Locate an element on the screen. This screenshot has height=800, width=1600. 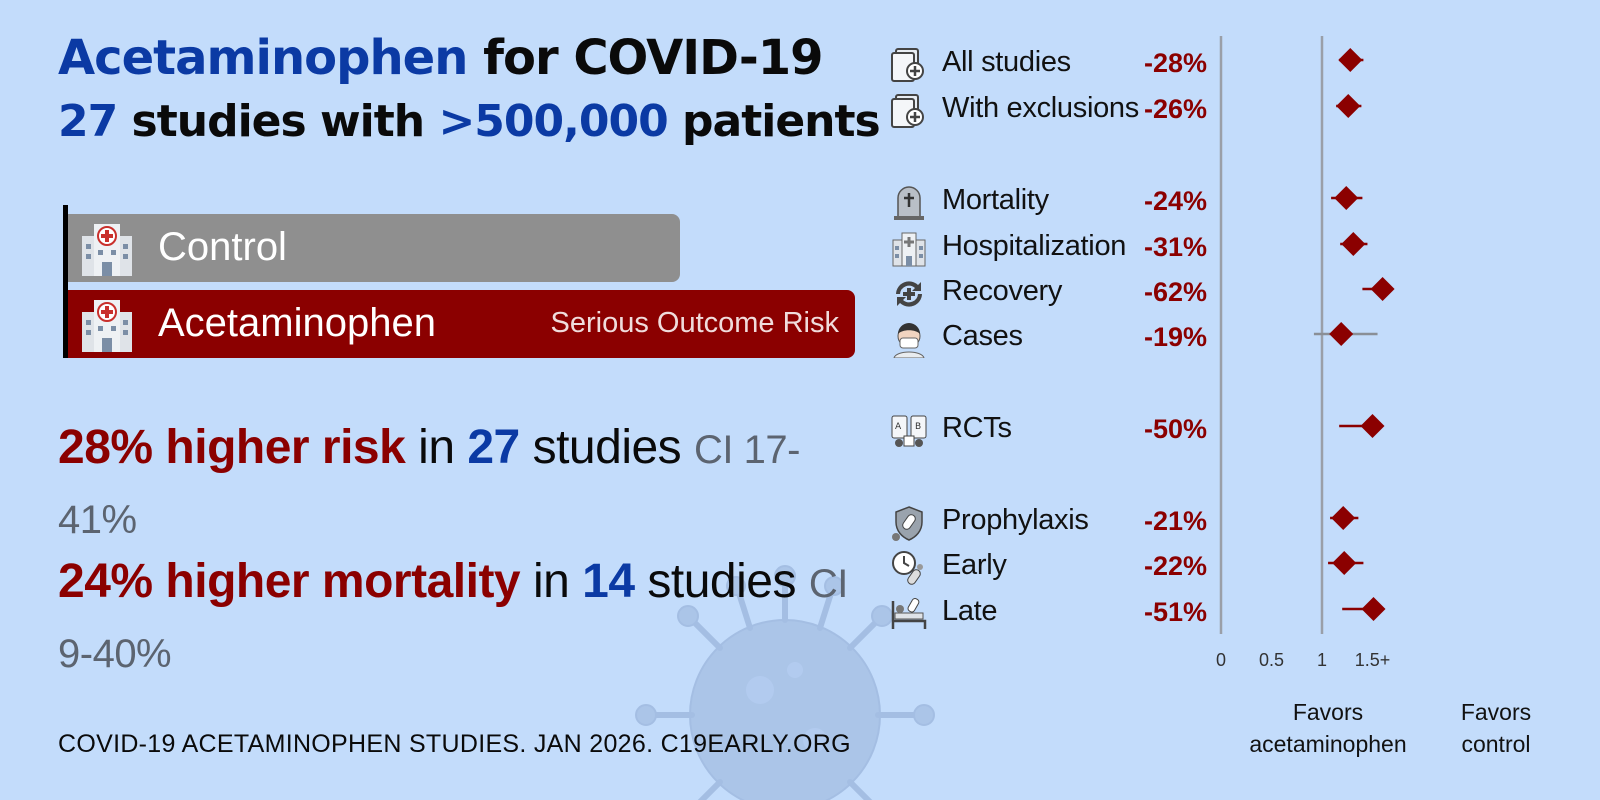
forest-row-label: Early is located at coordinates (974, 565).